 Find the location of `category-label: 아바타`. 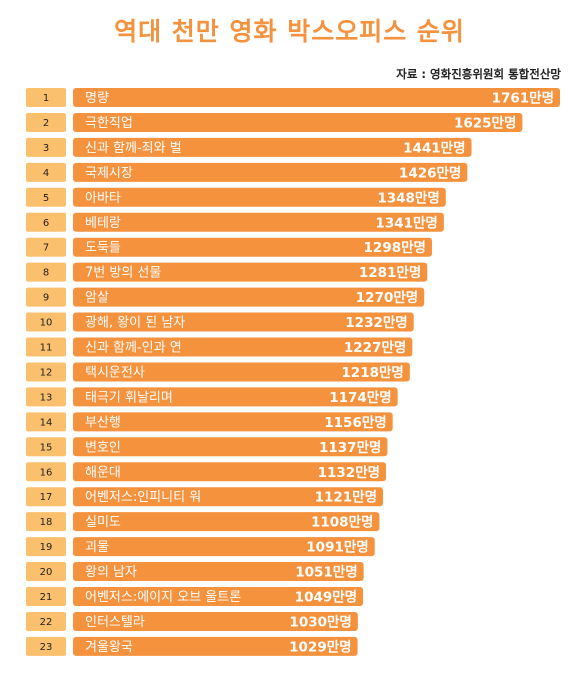

category-label: 아바타 is located at coordinates (103, 198).